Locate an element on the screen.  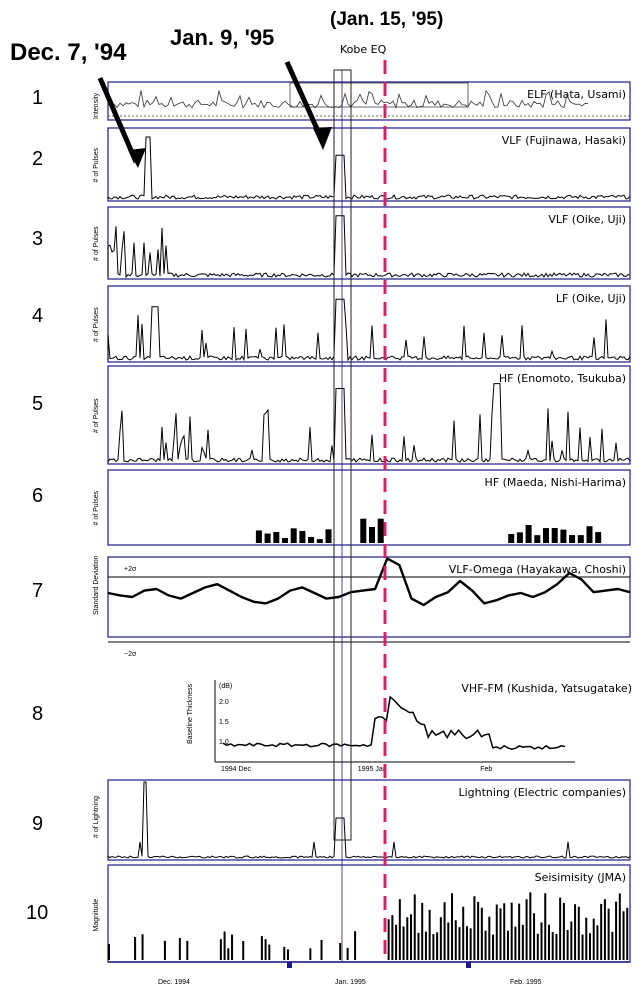
arrow-left is located at coordinates (118, 120).